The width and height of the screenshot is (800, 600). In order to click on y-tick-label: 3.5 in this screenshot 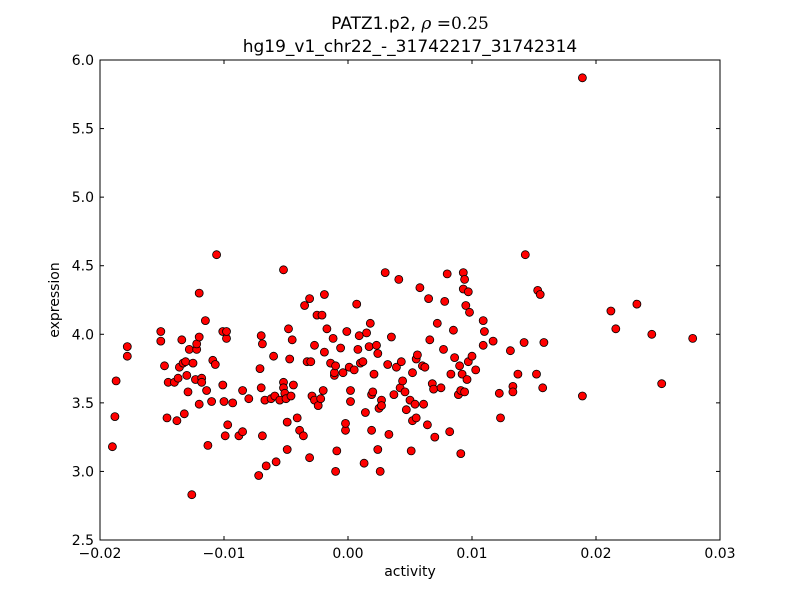, I will do `click(83, 404)`.